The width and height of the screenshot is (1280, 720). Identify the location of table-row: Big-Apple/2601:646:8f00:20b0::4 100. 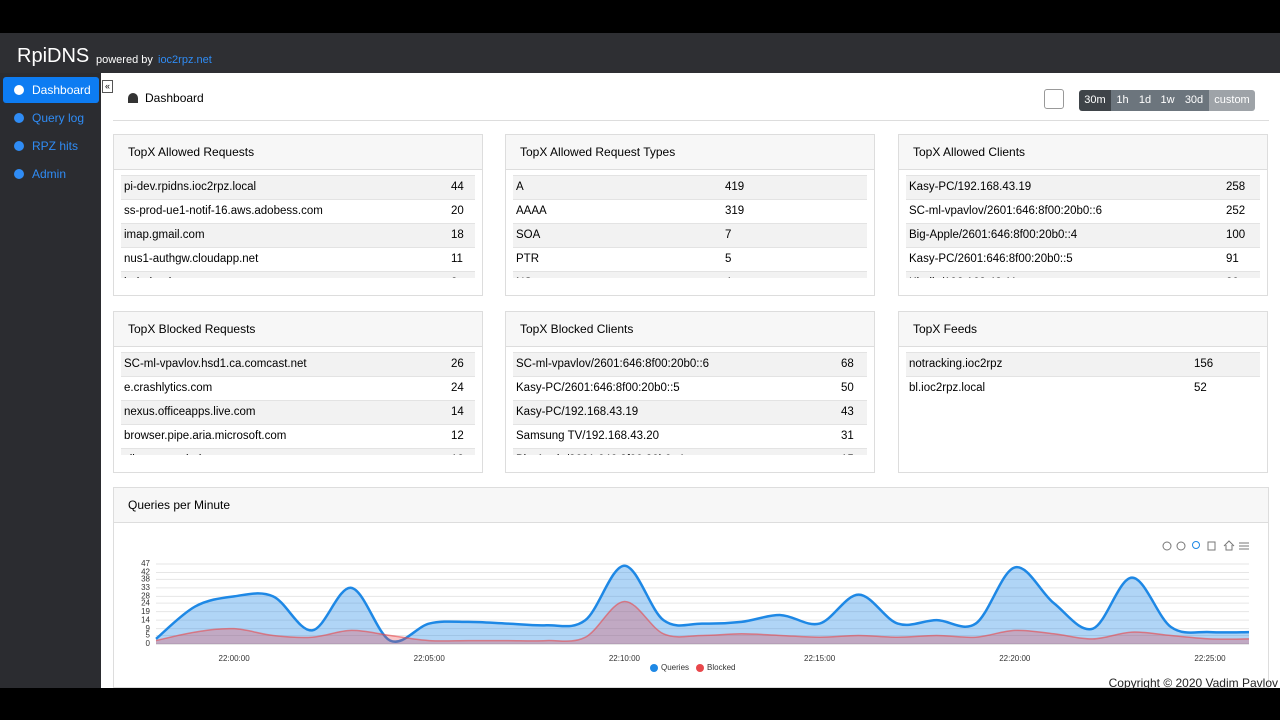
(1083, 235).